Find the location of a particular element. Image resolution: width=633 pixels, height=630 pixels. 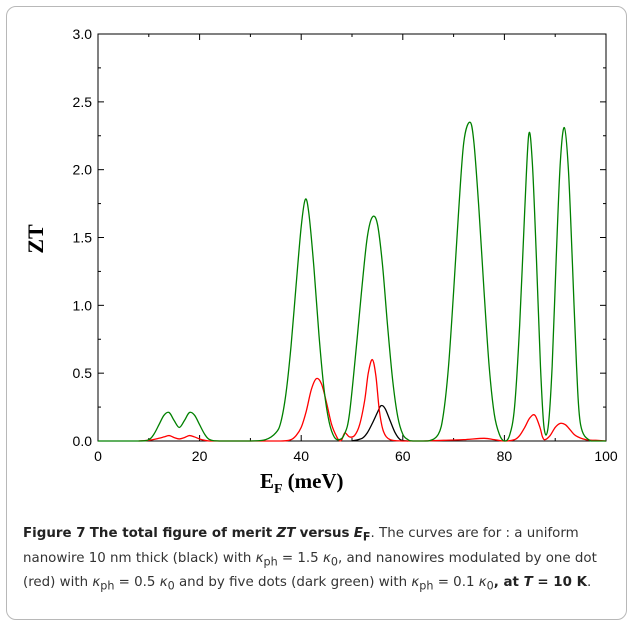

caption-title-versus: versus is located at coordinates (324, 533).